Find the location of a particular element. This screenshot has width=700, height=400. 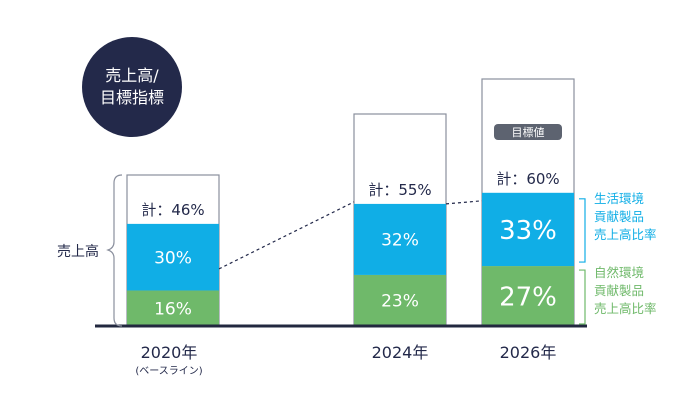

x-tick-label-0: 2020年 is located at coordinates (169, 352).